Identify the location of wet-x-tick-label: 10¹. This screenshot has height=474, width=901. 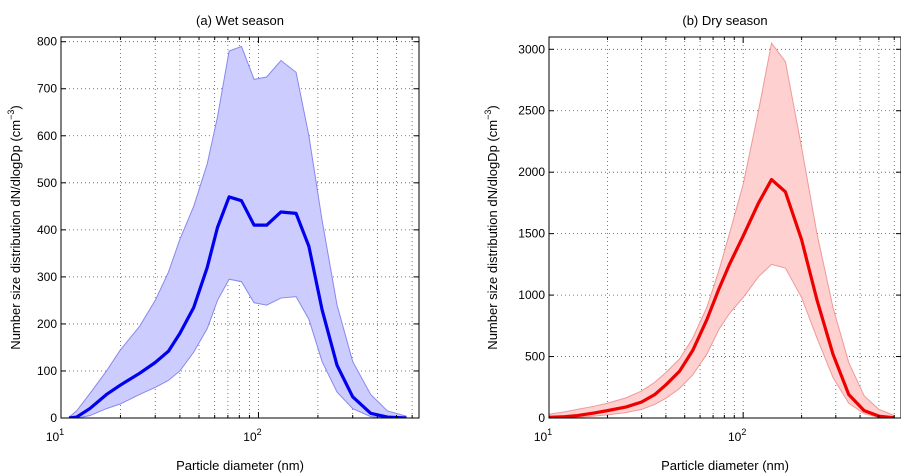
(55, 435).